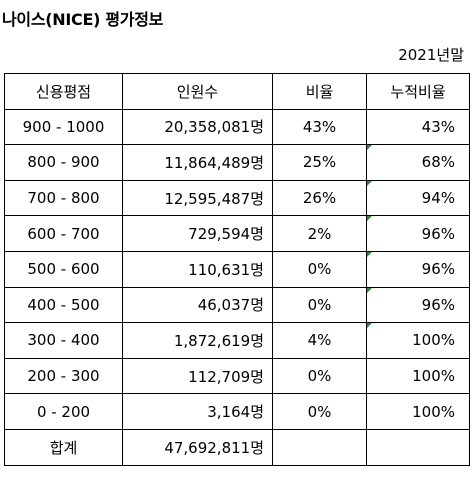 The width and height of the screenshot is (476, 478). I want to click on total-ratio, so click(319, 447).